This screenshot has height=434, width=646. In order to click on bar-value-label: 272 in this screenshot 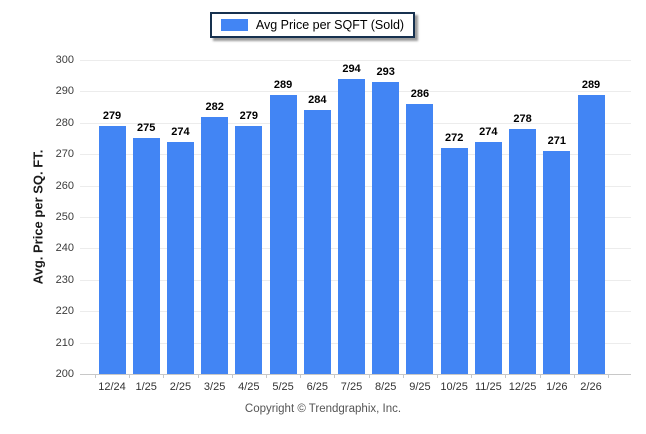, I will do `click(454, 138)`.